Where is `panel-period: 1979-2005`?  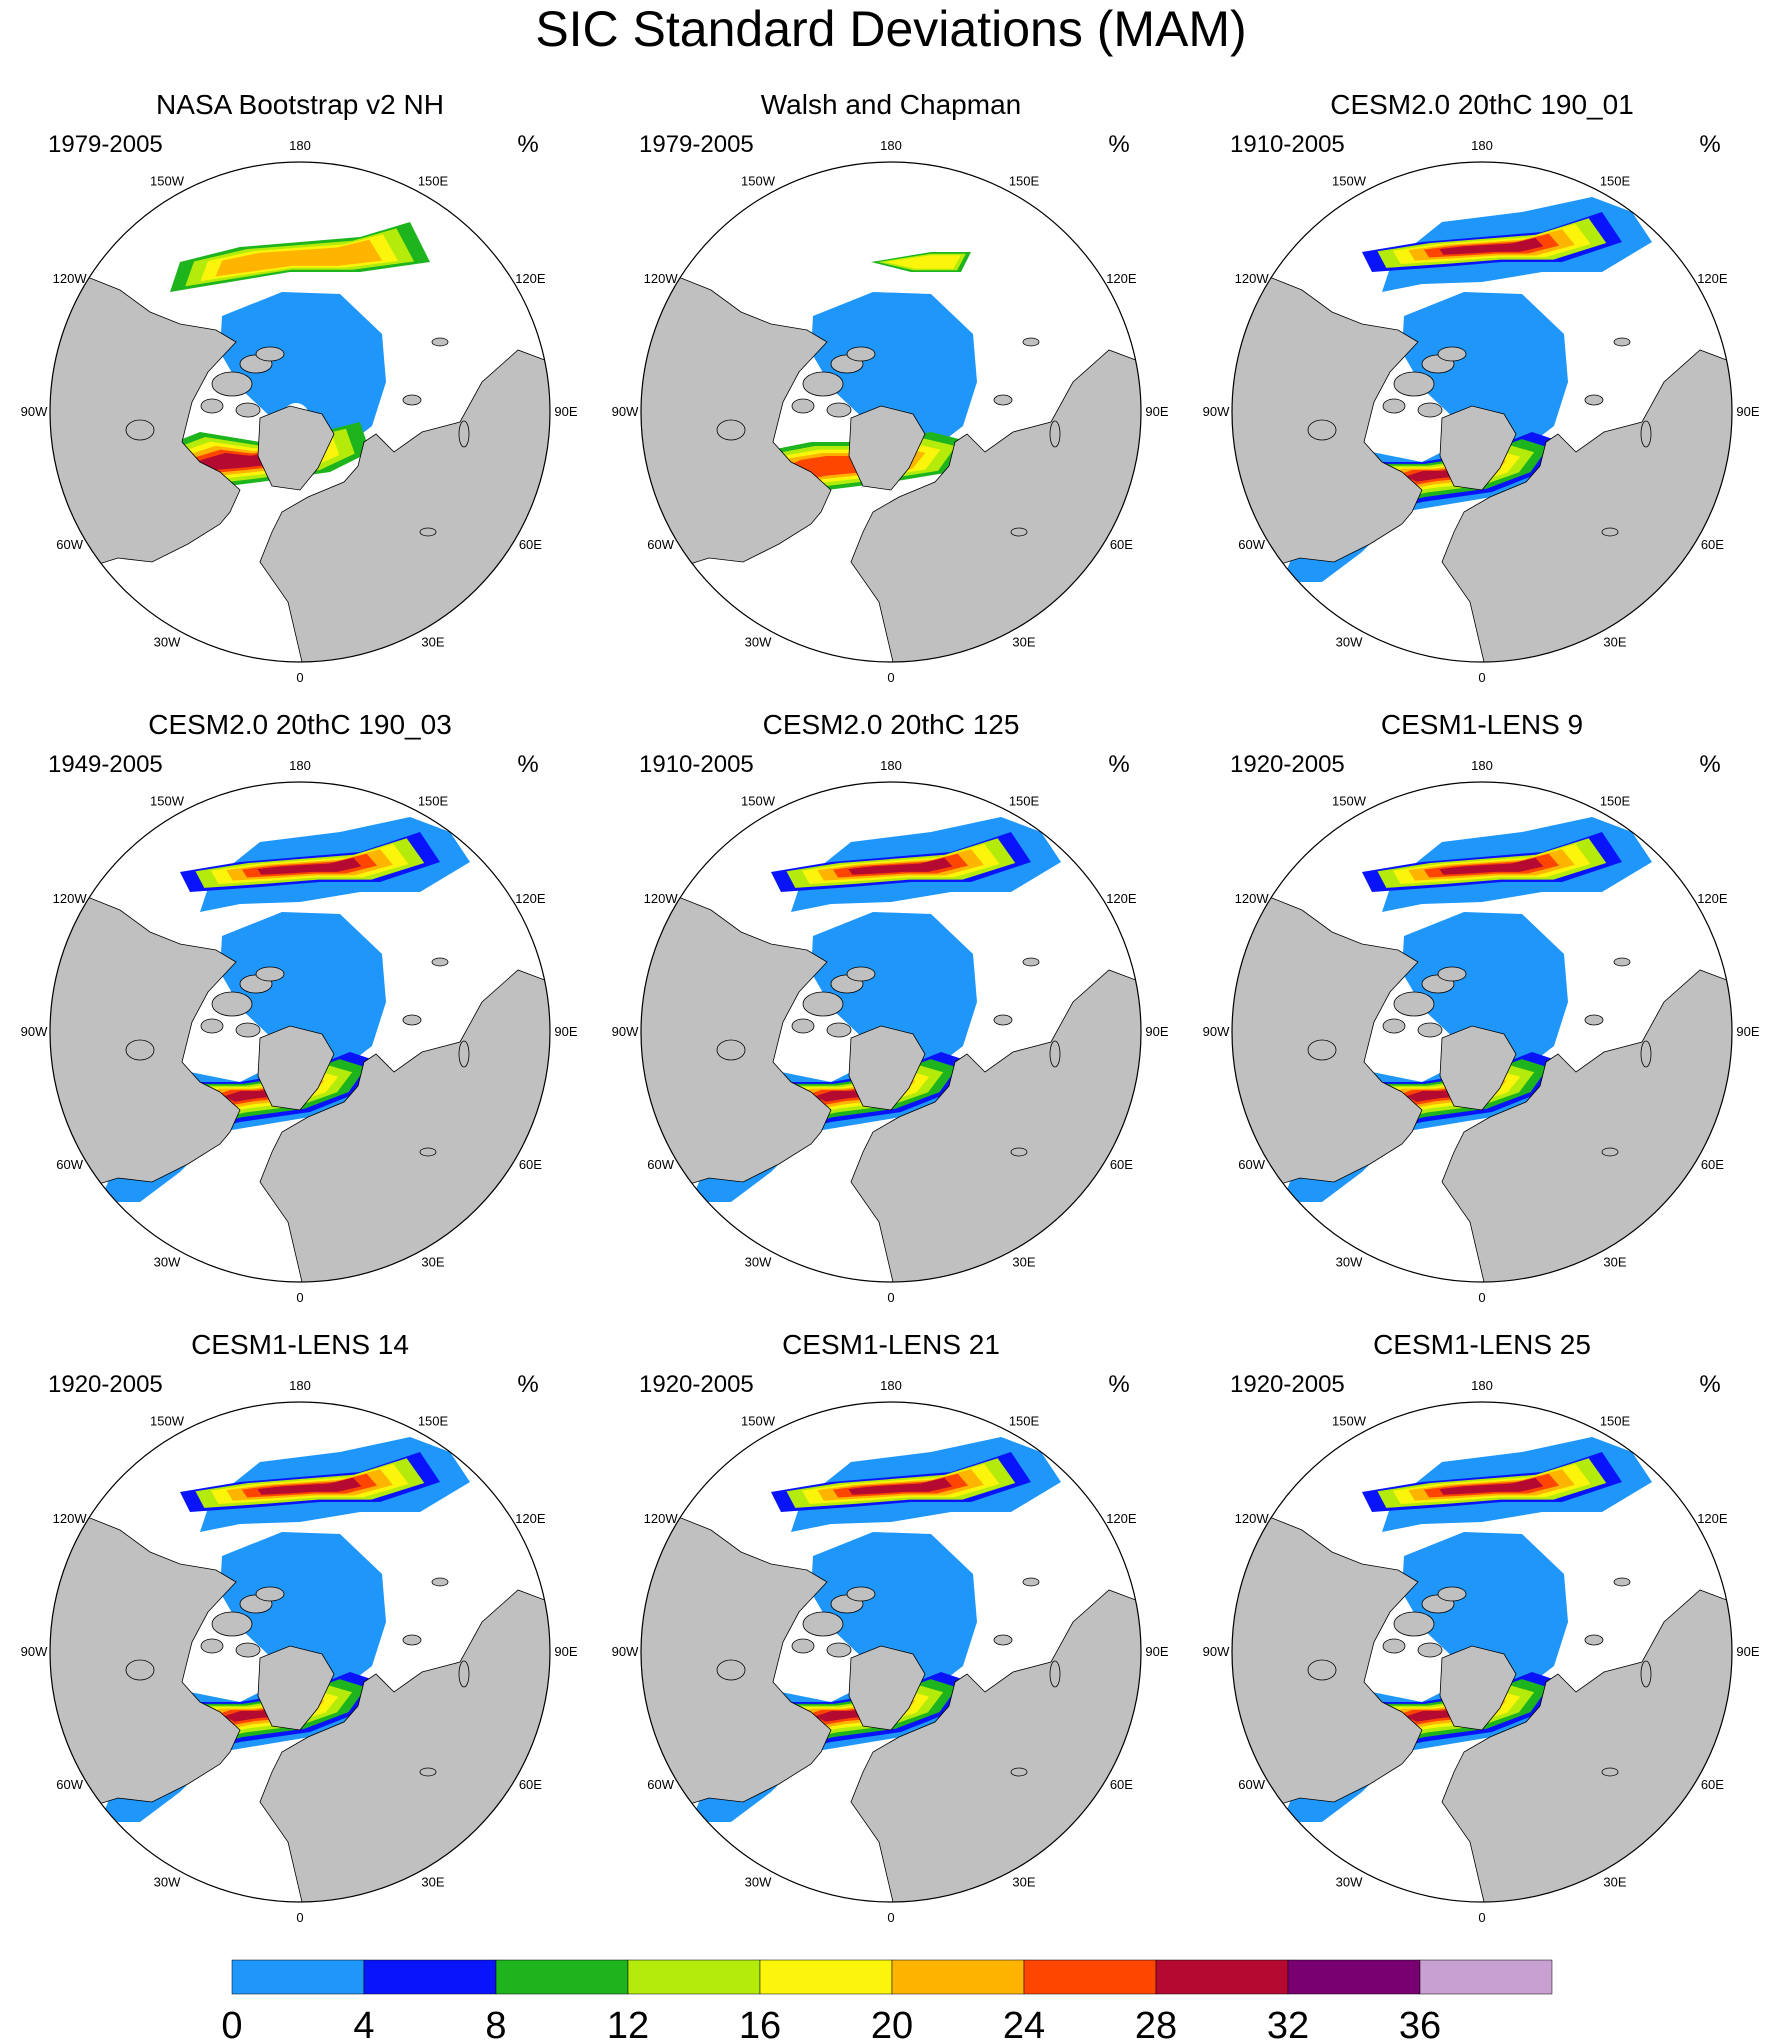
panel-period: 1979-2005 is located at coordinates (696, 144).